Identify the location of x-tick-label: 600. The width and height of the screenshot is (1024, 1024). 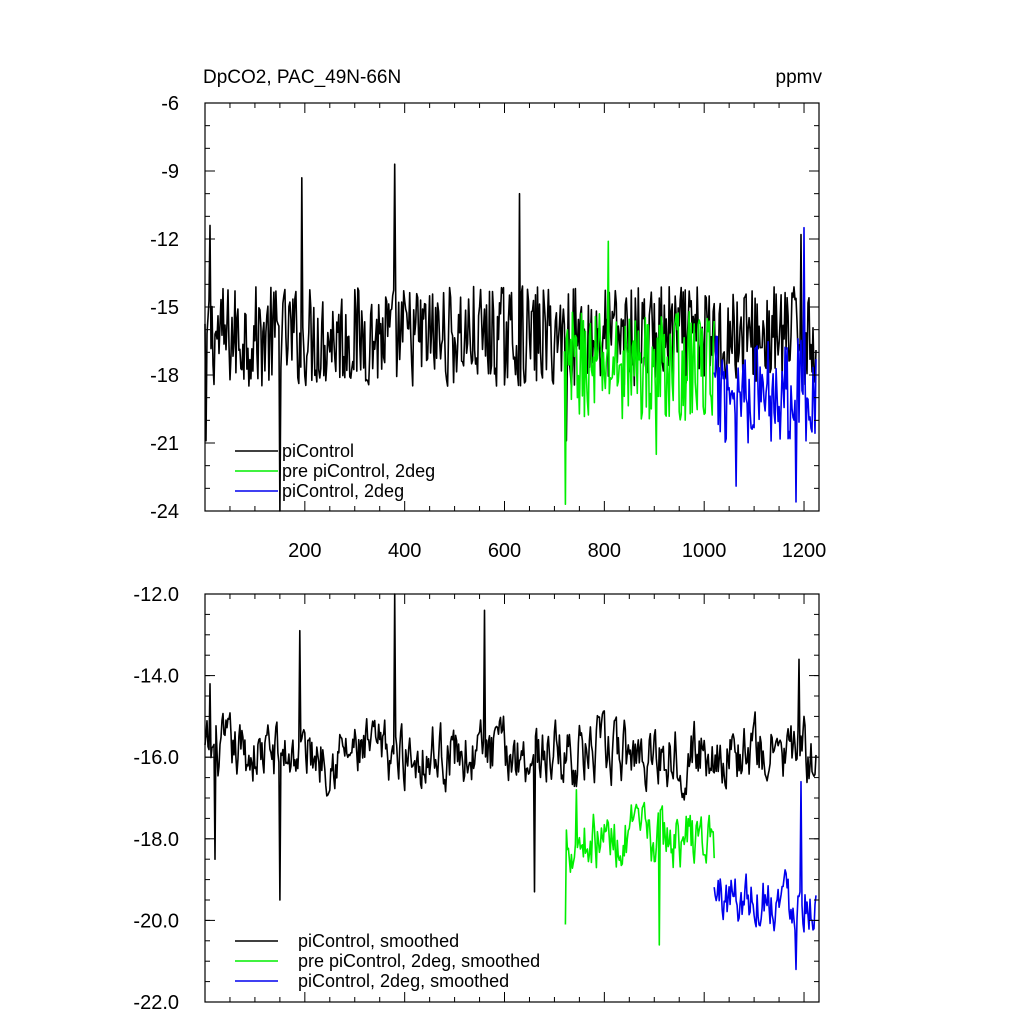
(504, 551).